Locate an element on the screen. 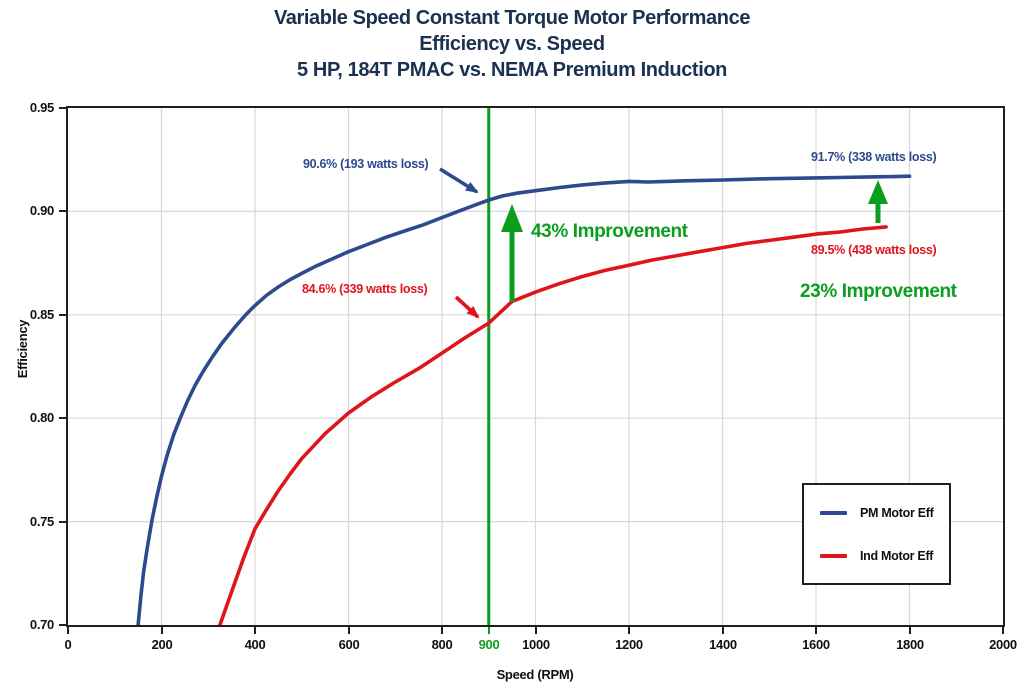 This screenshot has height=699, width=1024. y-tick-label: 0.75 is located at coordinates (41, 521).